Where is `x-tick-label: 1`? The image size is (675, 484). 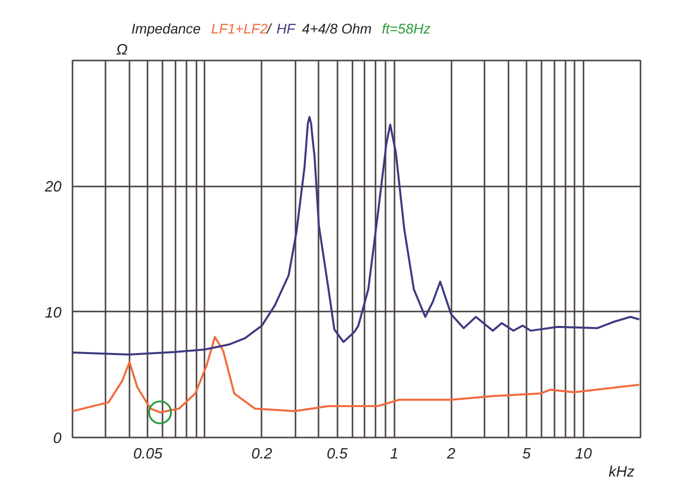 x-tick-label: 1 is located at coordinates (394, 454).